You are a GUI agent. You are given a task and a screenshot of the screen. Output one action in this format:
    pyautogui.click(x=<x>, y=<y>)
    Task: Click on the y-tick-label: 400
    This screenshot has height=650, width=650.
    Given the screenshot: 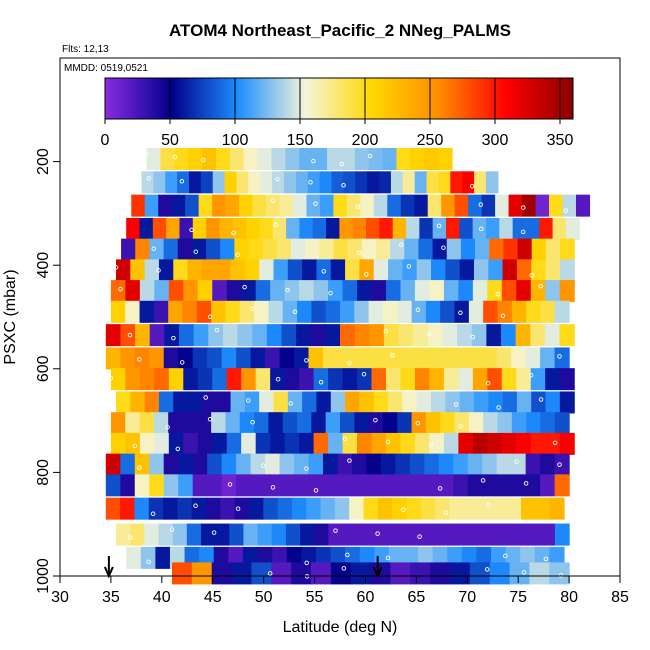 What is the action you would take?
    pyautogui.click(x=43, y=265)
    